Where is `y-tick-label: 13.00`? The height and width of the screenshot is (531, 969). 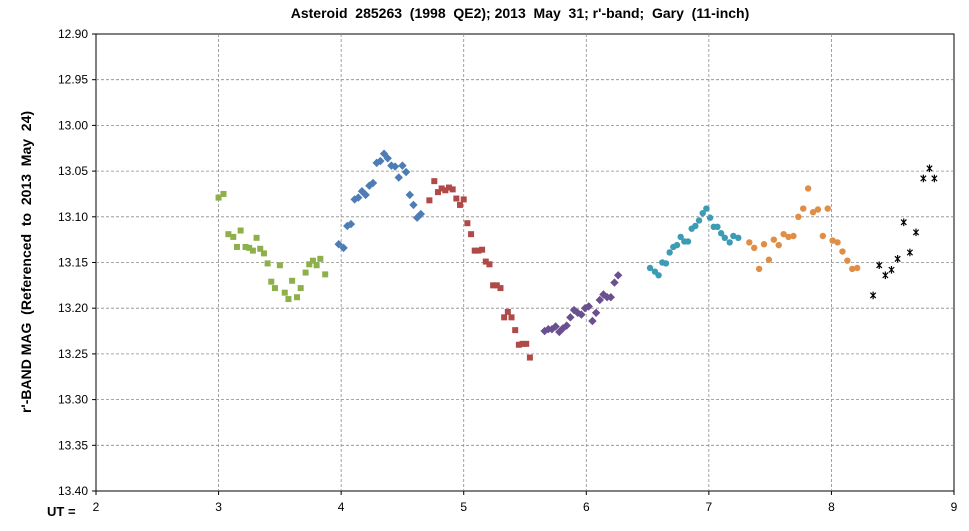
y-tick-label: 13.00 is located at coordinates (73, 125).